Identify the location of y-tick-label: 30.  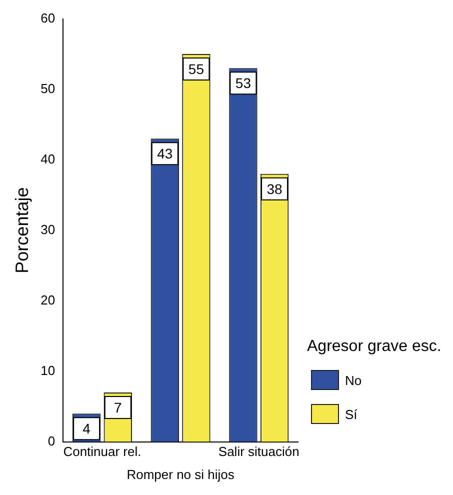
(48, 229).